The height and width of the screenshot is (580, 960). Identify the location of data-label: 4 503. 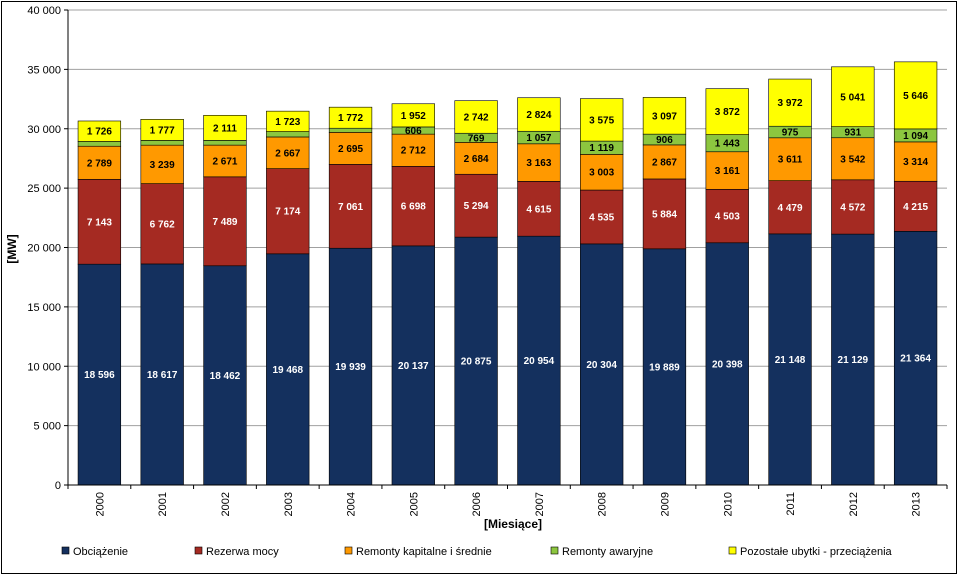
(727, 217).